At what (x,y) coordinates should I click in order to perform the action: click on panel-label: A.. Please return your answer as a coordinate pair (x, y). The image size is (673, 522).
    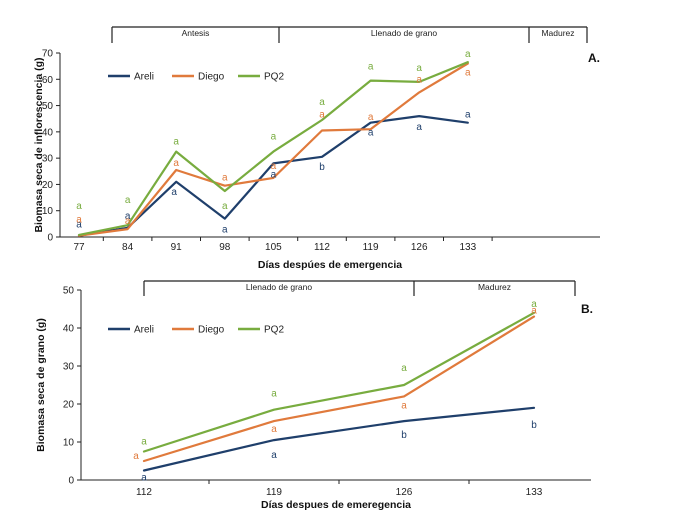
    Looking at the image, I should click on (594, 58).